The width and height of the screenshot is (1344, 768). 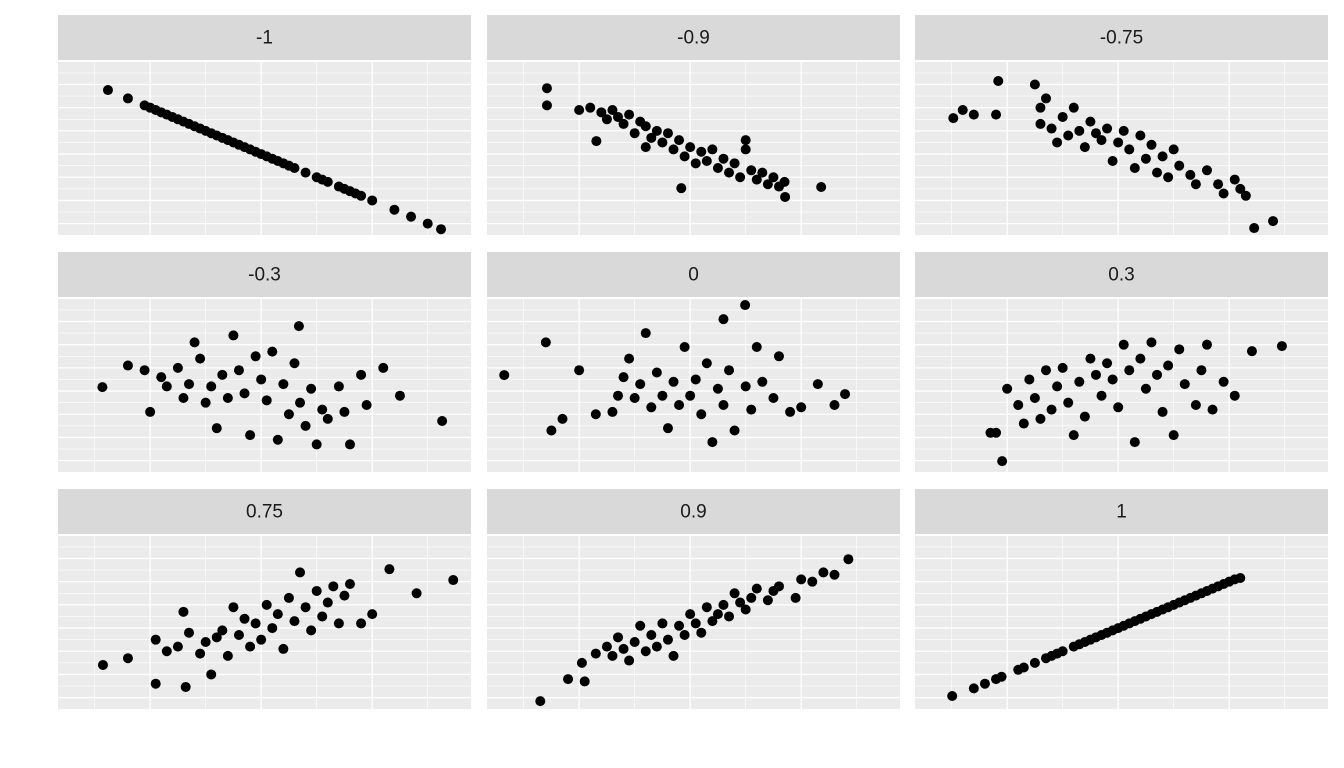 I want to click on strip-label: 0, so click(x=693, y=275).